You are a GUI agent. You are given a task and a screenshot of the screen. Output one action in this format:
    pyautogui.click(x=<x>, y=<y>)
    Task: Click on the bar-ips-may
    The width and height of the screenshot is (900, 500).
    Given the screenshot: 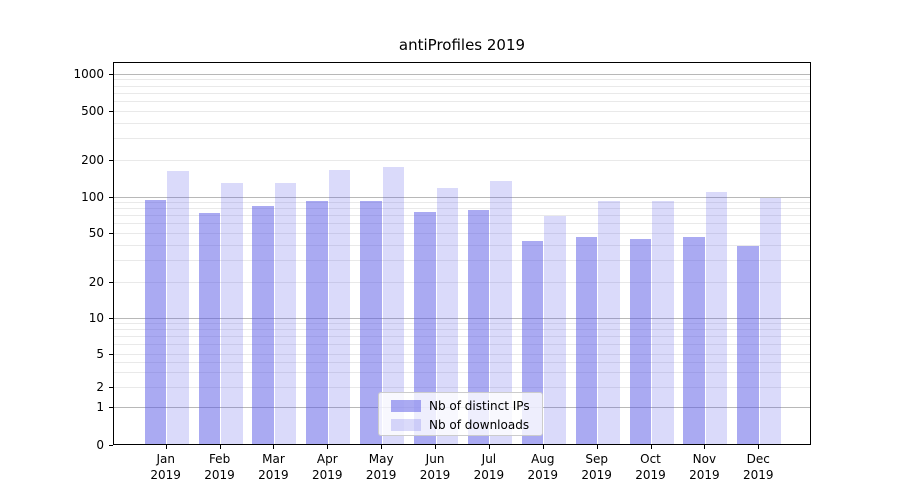 What is the action you would take?
    pyautogui.click(x=371, y=322)
    